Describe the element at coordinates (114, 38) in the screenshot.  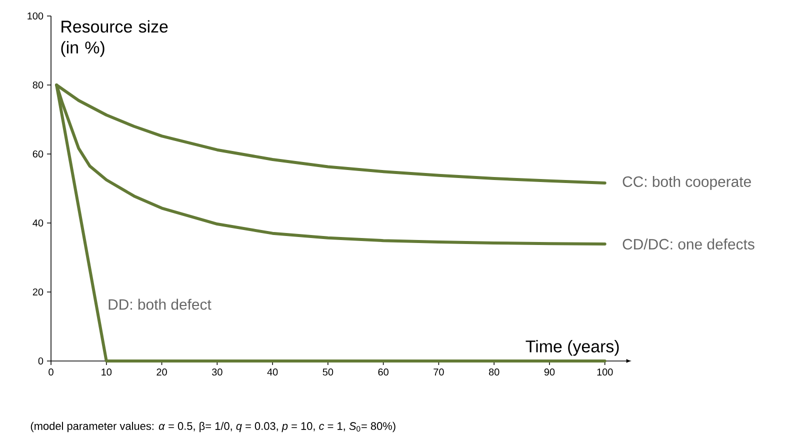
I see `y-axis-title: Resource size (in %)` at that location.